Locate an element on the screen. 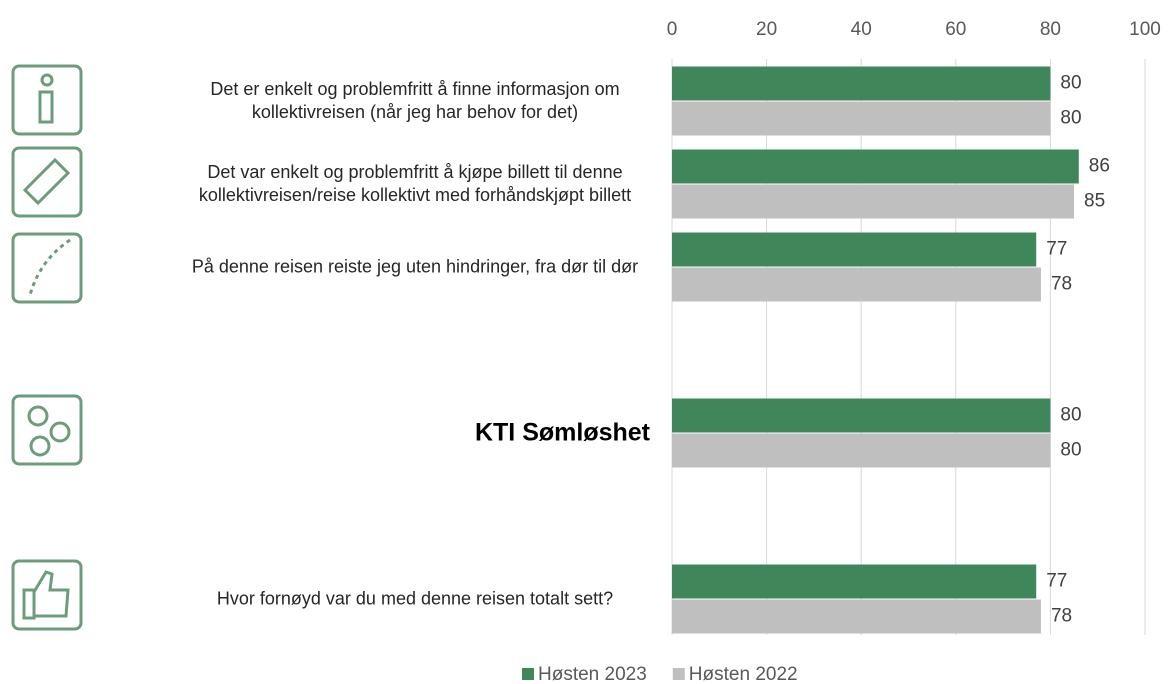 The width and height of the screenshot is (1171, 684). info-bar is located at coordinates (46, 107).